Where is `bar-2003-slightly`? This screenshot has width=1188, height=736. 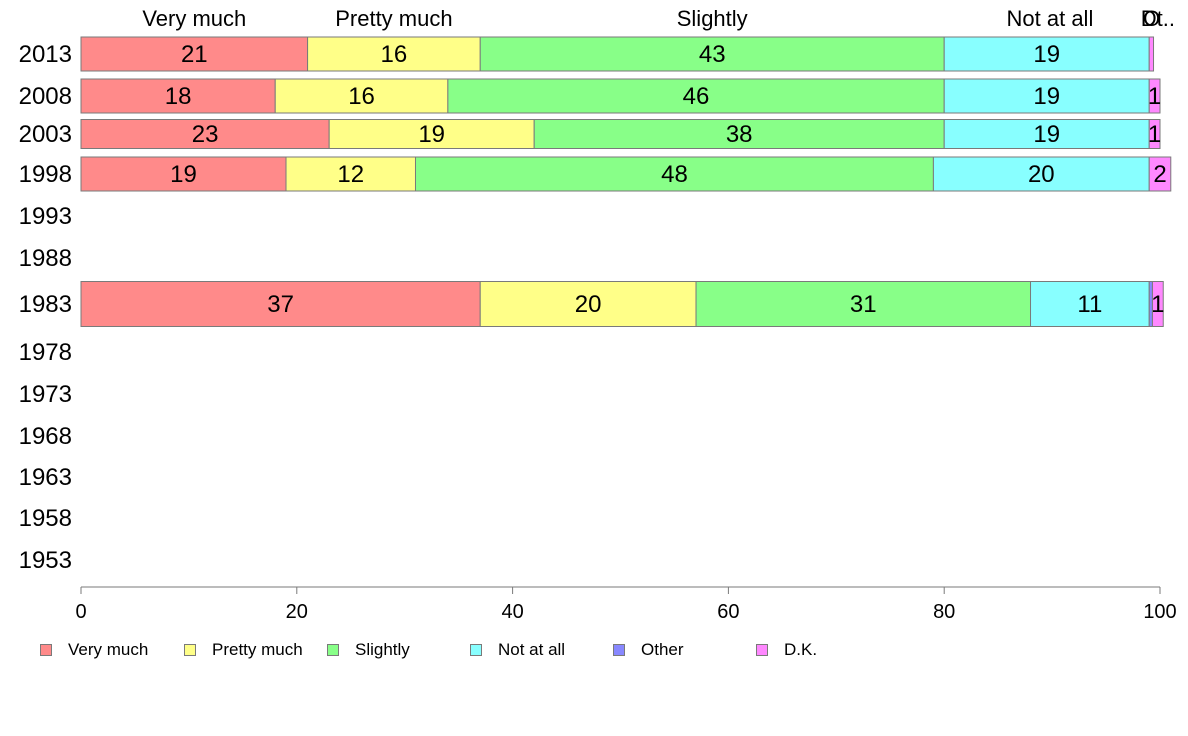 bar-2003-slightly is located at coordinates (739, 134).